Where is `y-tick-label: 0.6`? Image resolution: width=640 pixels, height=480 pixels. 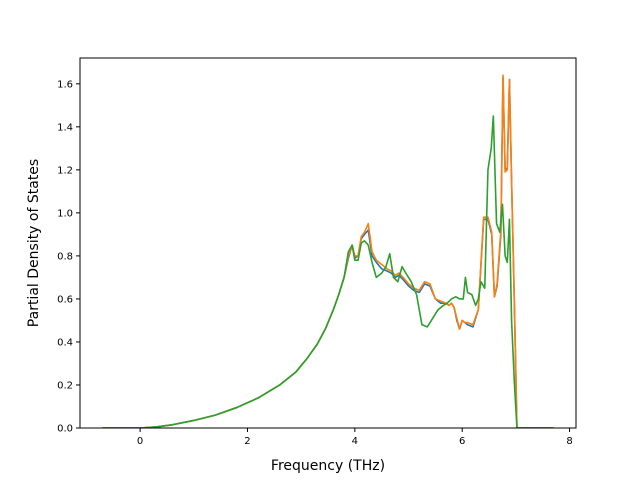
y-tick-label: 0.6 is located at coordinates (65, 299).